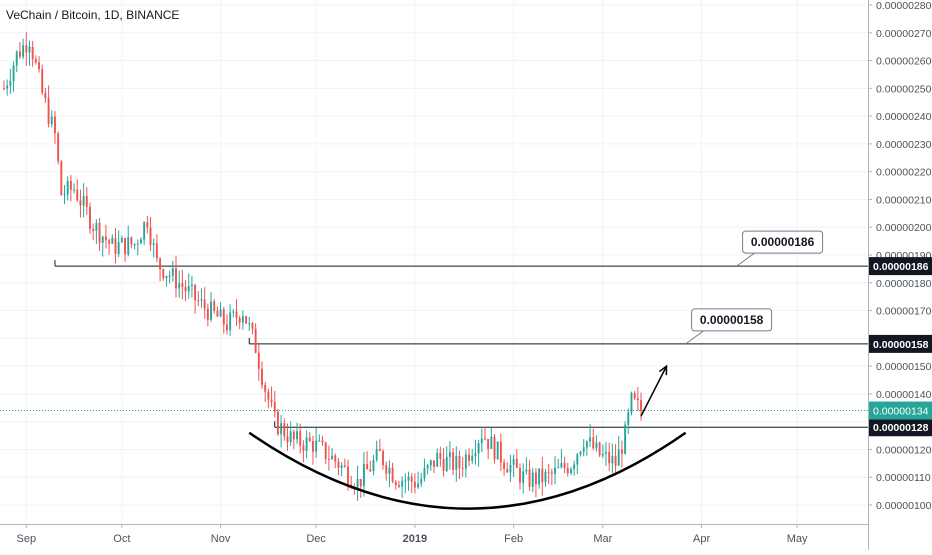 The width and height of the screenshot is (932, 555). I want to click on price-tick-label: 0.00000250, so click(904, 89).